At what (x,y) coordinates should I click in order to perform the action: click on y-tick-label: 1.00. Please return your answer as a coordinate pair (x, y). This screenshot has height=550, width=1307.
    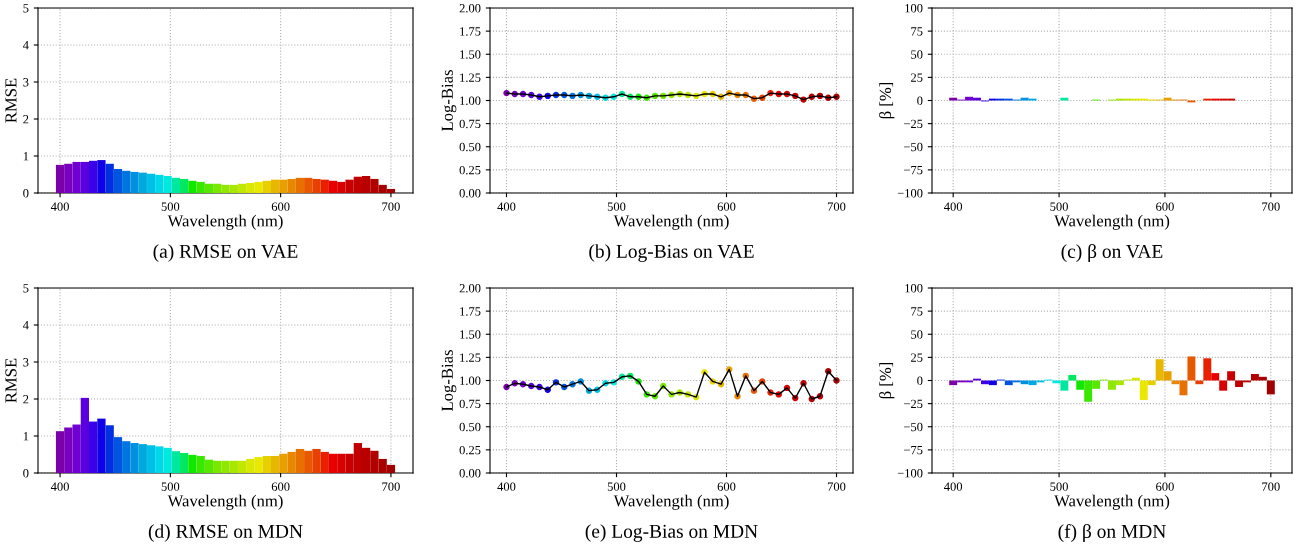
    Looking at the image, I should click on (470, 381).